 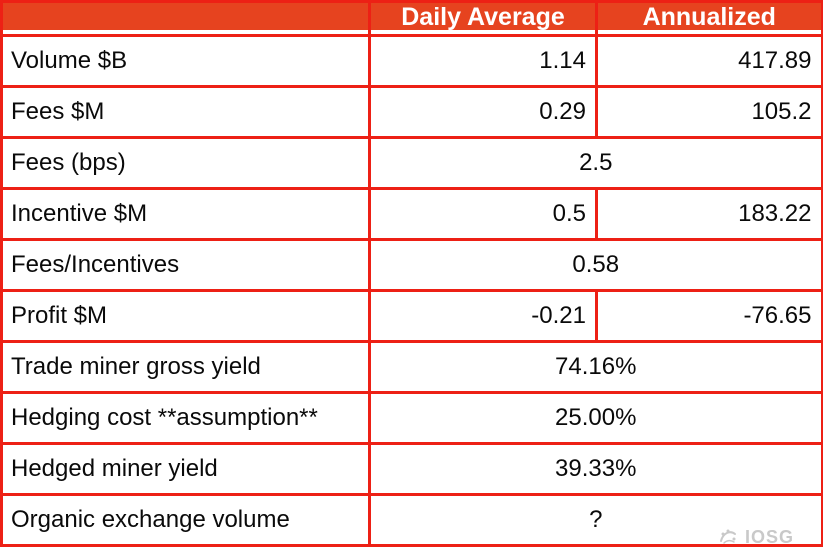 I want to click on table-row: Hedging cost **assumption** 25.00%, so click(x=411, y=418).